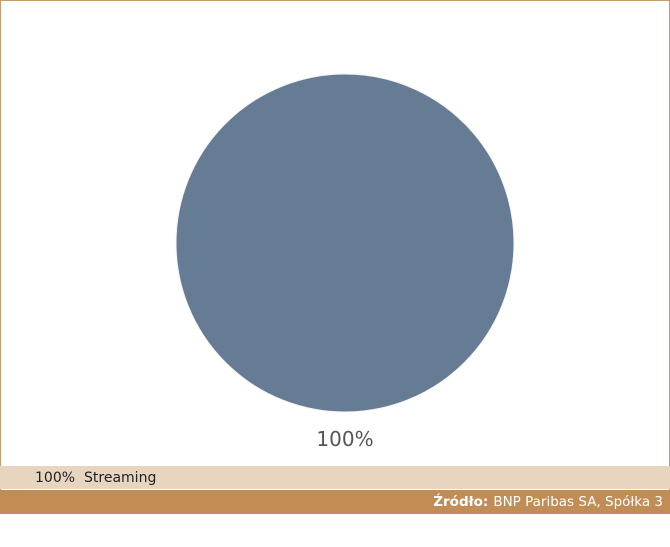 The height and width of the screenshot is (547, 670). Describe the element at coordinates (55, 477) in the screenshot. I see `legend-percent: 100%` at that location.